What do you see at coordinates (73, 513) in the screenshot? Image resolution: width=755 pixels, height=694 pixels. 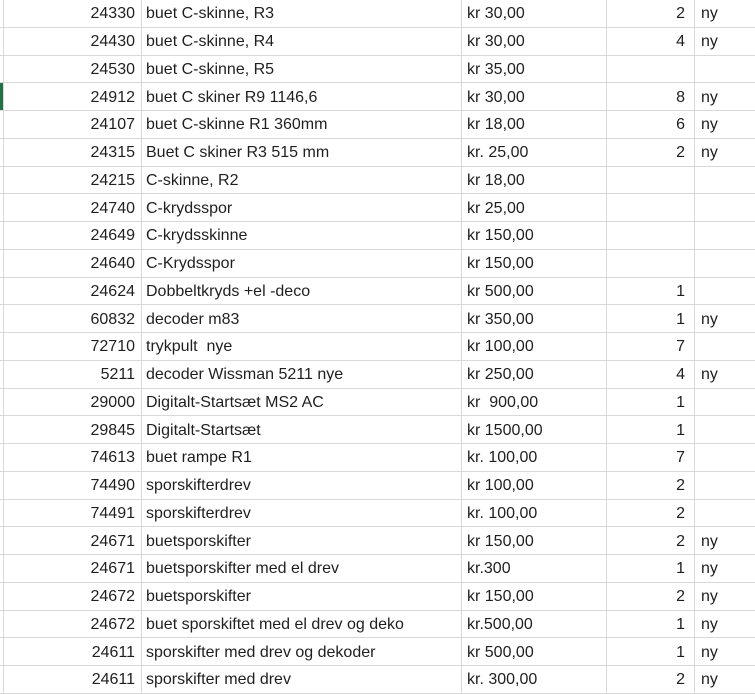 I see `cell-item-number: 74491` at bounding box center [73, 513].